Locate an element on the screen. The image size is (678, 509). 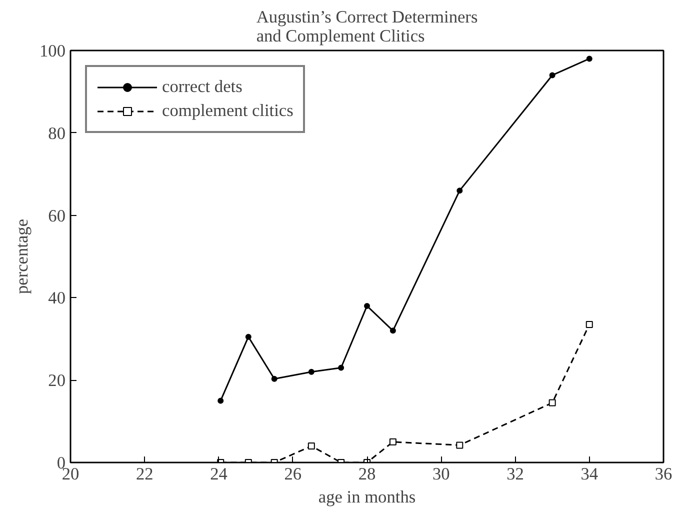
y-tick-label: 20 is located at coordinates (57, 380).